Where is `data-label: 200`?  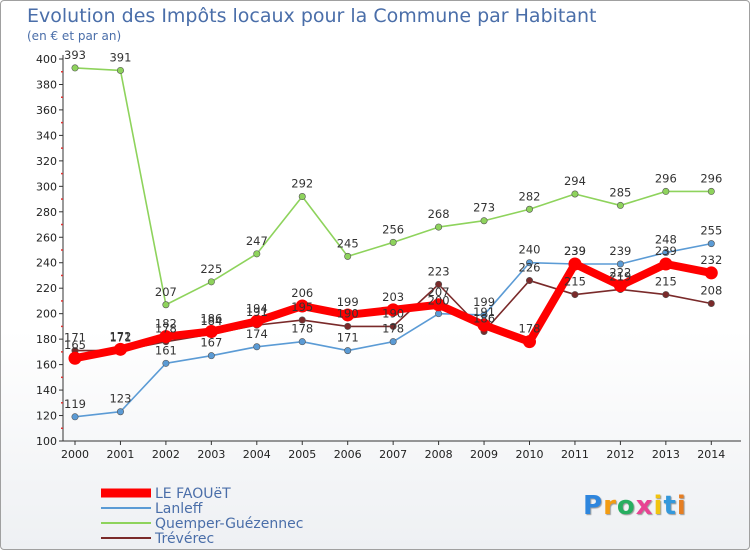 data-label: 200 is located at coordinates (439, 301).